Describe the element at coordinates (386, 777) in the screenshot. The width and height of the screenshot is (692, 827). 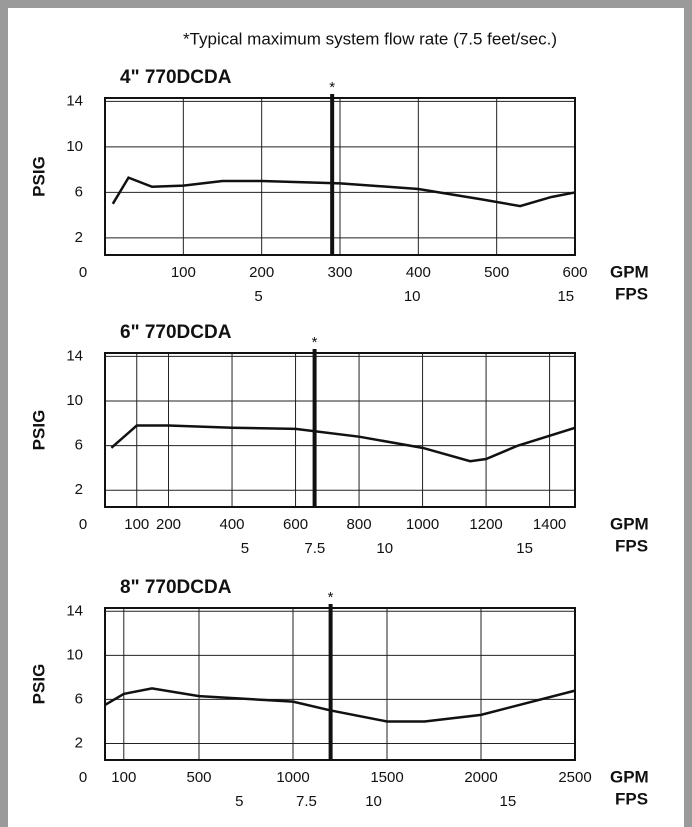
I see `x-tick-label: 1500` at that location.